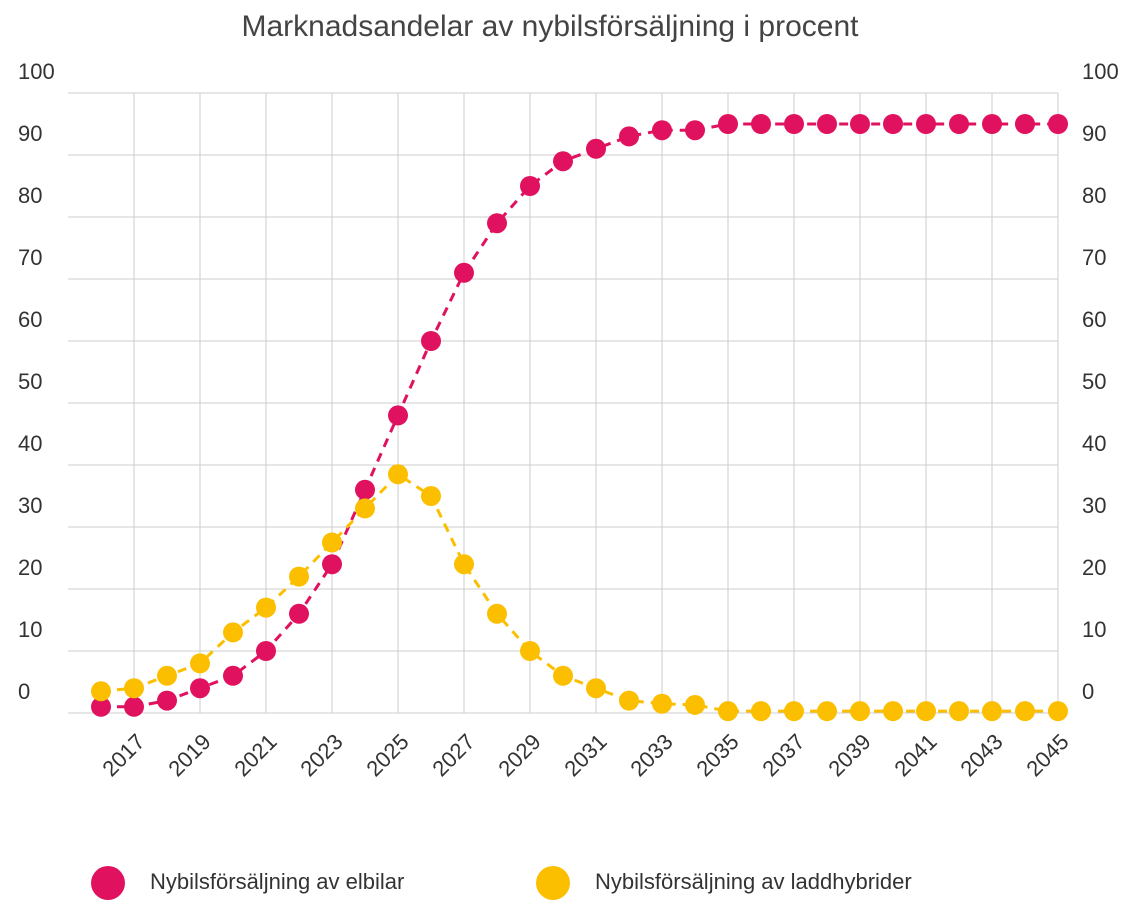  I want to click on y2-tick-label: 30, so click(1094, 505).